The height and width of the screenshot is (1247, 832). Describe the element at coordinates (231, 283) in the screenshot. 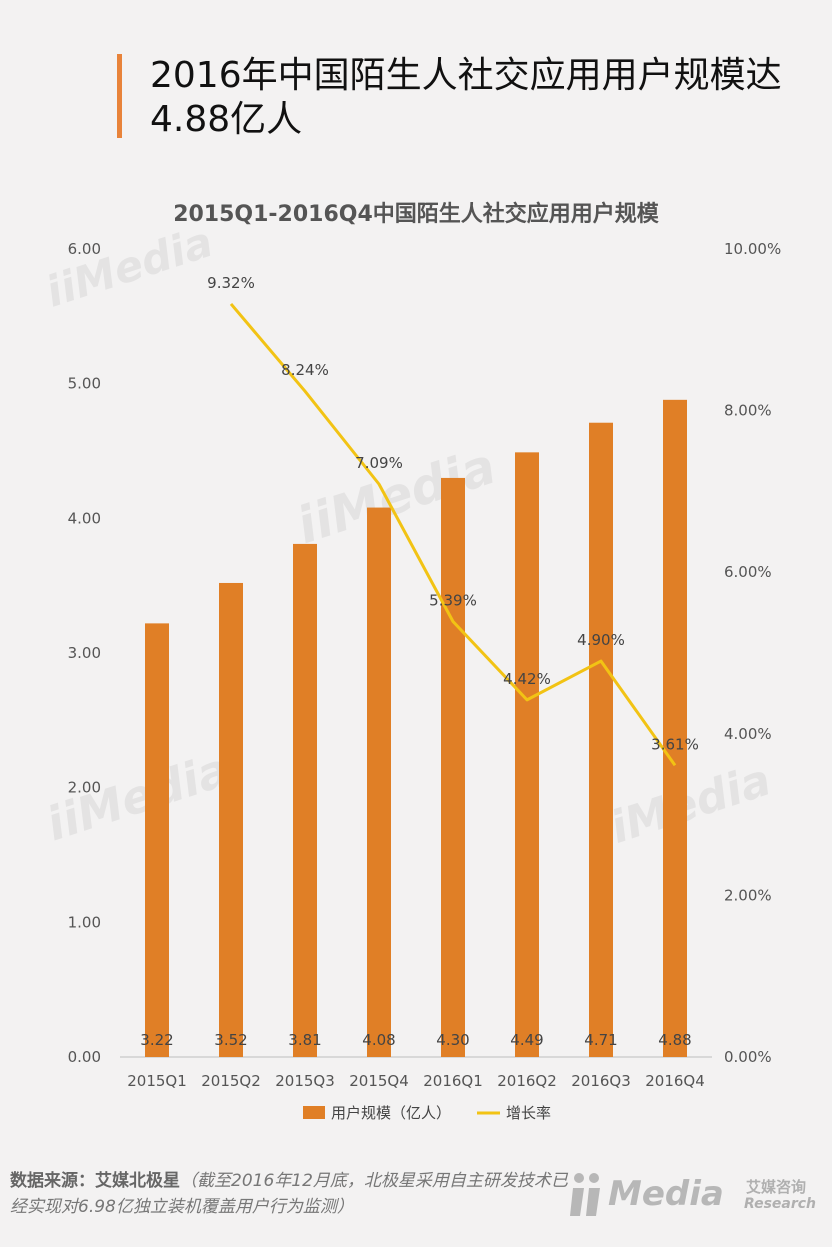

I see `line-data-label: 9.32%` at that location.